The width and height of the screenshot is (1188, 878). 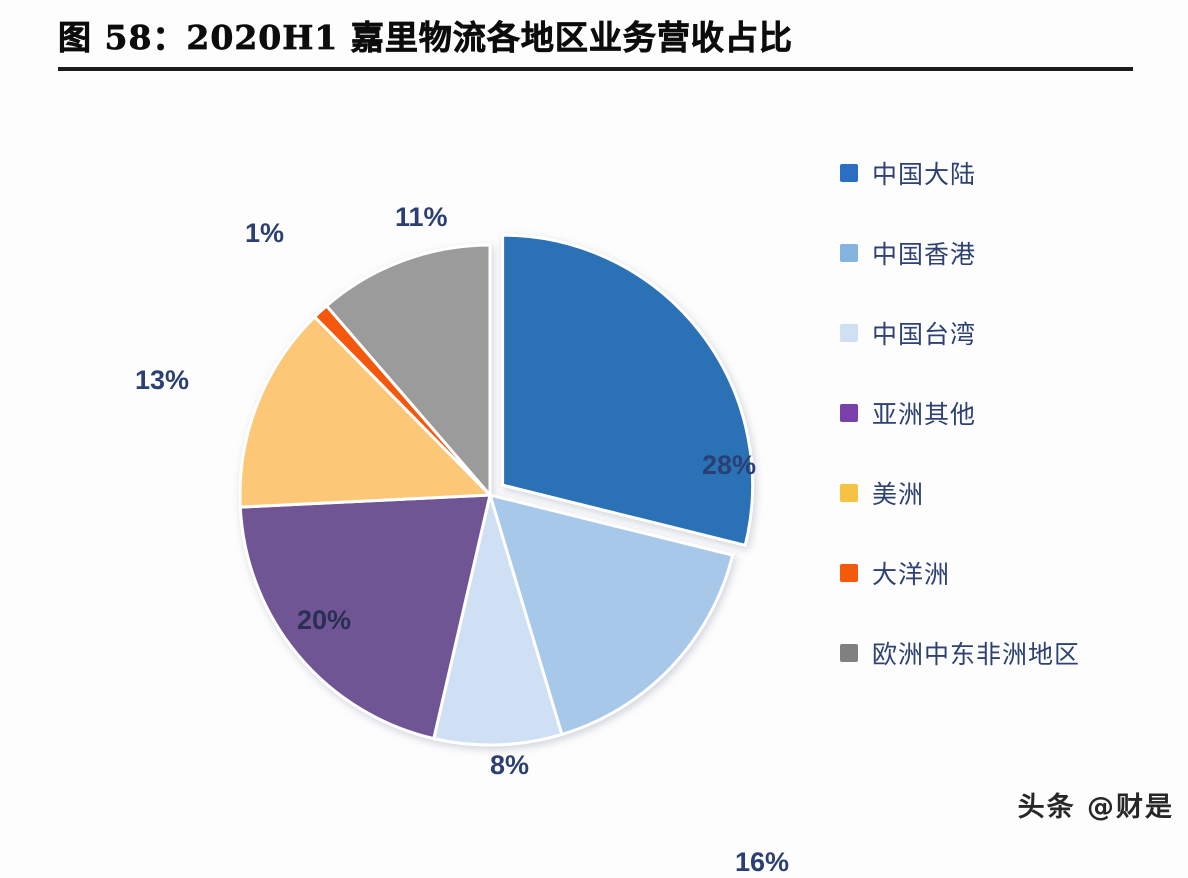 I want to click on page-title: 图 58：2020H1 嘉里物流各地区业务营收占比, so click(x=425, y=38).